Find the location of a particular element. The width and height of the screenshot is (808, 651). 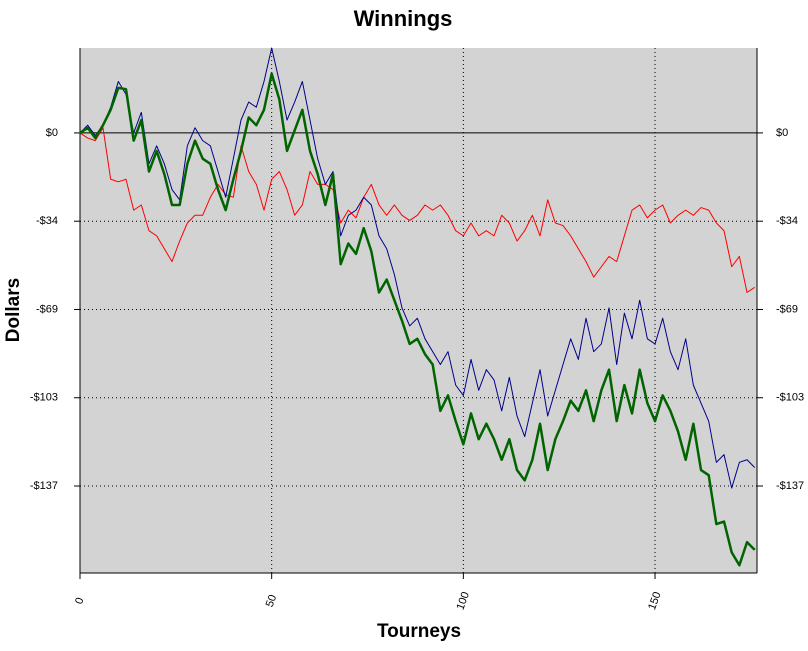

y2-tick-label: -$103 is located at coordinates (790, 398).